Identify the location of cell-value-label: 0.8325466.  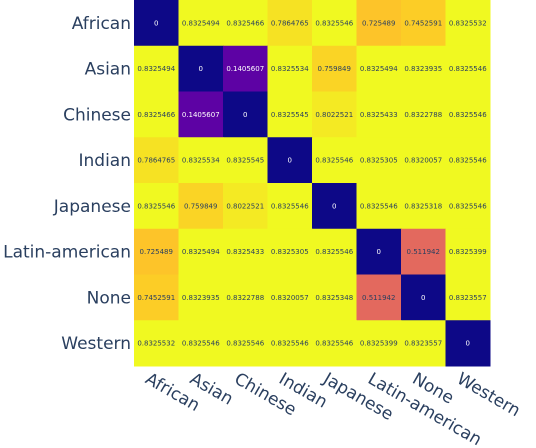
(156, 115).